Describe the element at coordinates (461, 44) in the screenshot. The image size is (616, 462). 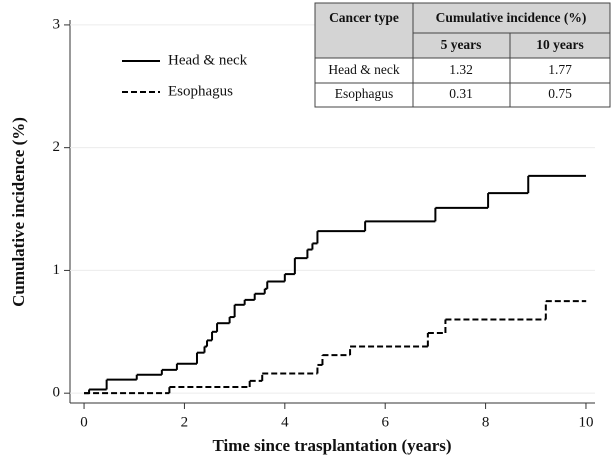
I see `table-subheader: 5 years` at that location.